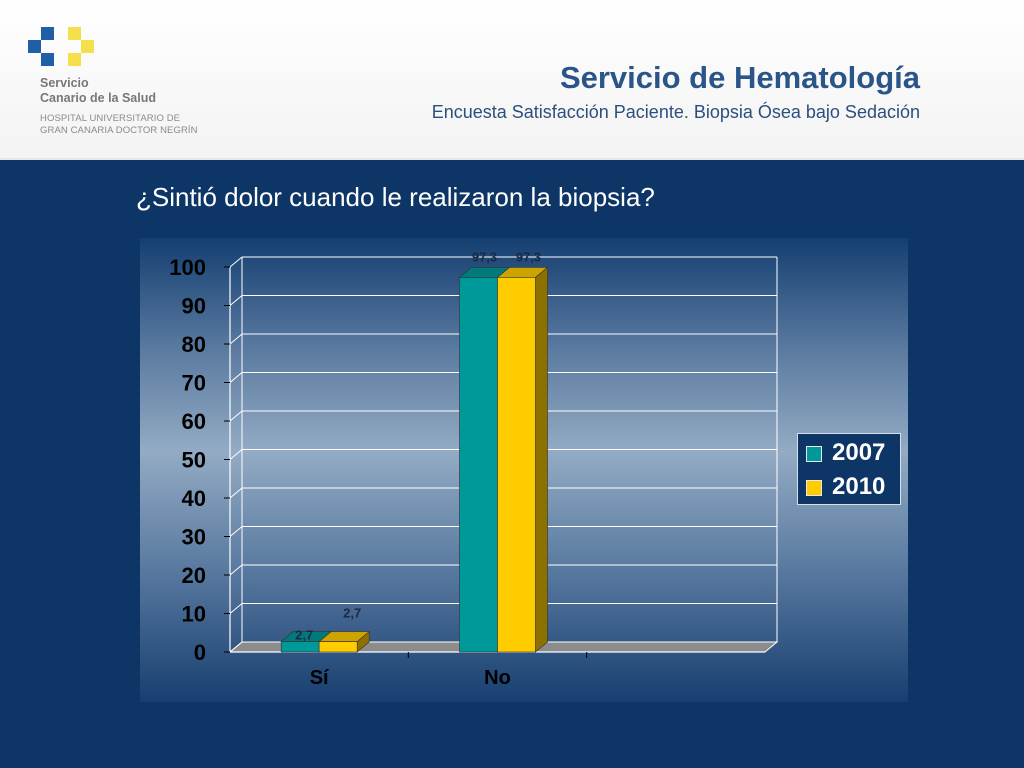 The height and width of the screenshot is (768, 1024). I want to click on y-tick-label: 100, so click(187, 267).